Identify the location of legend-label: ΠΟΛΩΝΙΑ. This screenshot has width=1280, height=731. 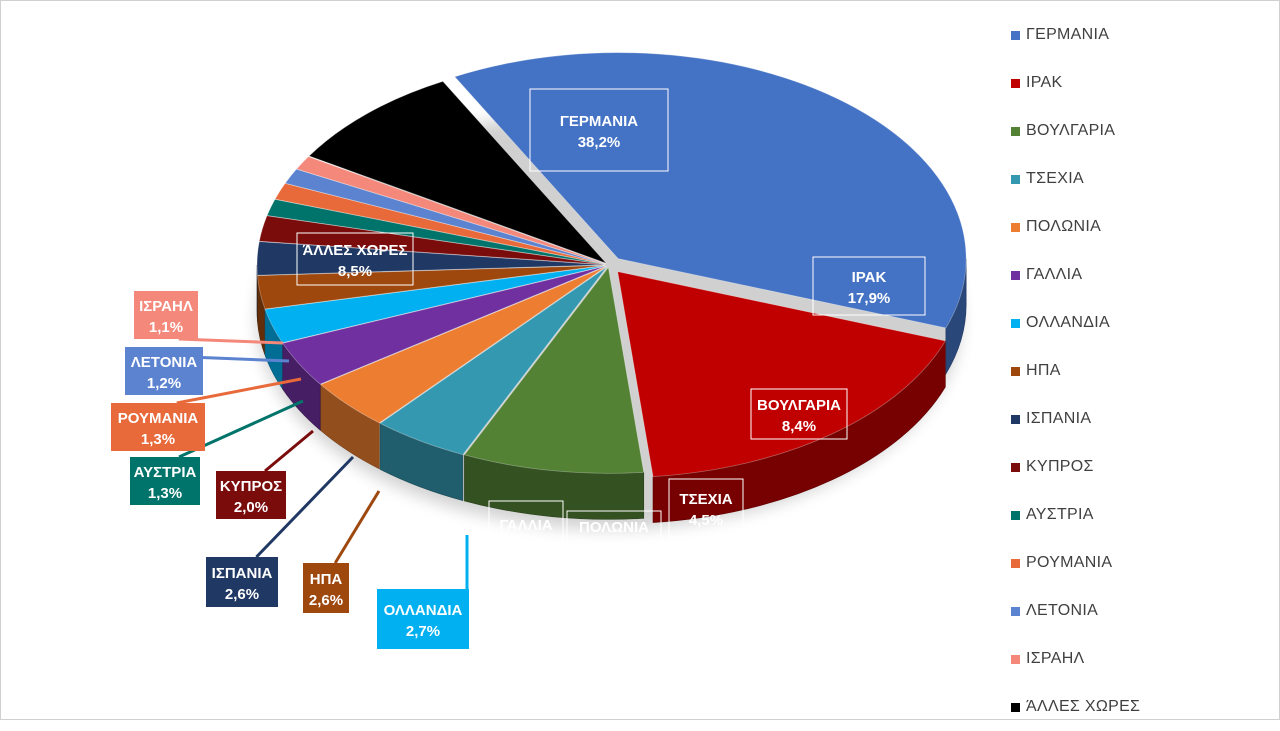
(1063, 227).